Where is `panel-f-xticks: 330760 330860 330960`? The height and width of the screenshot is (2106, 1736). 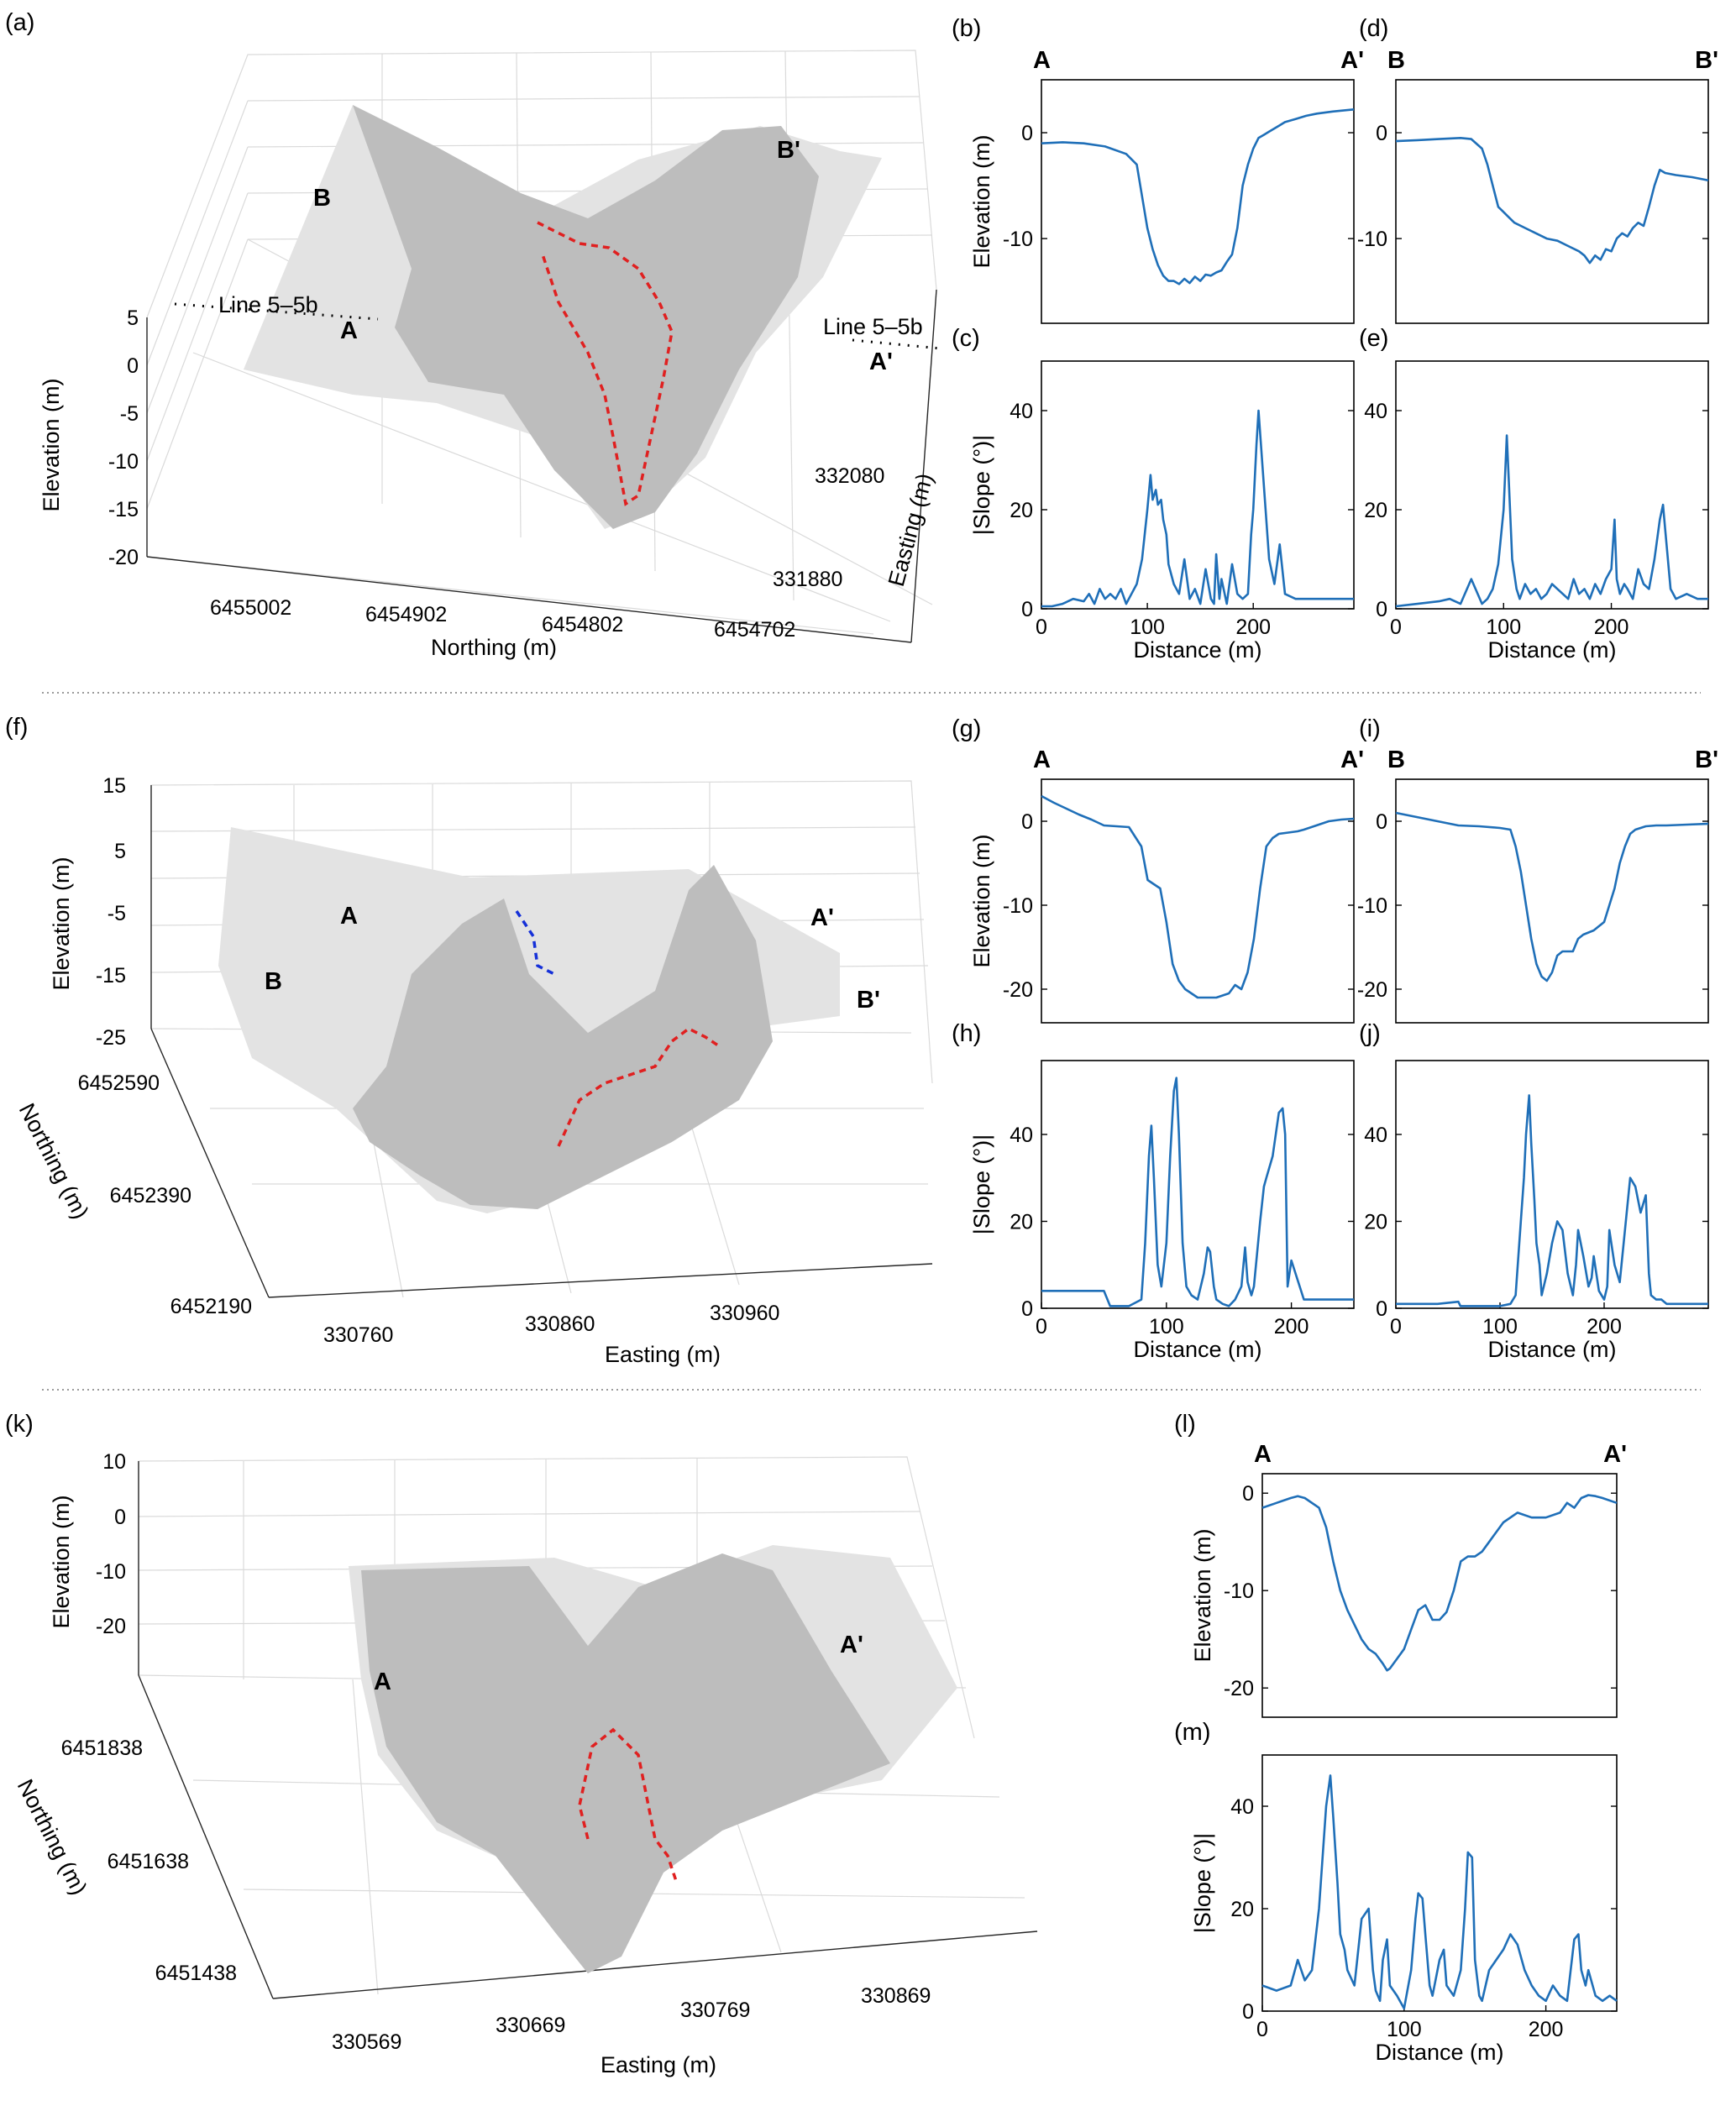 panel-f-xticks: 330760 330860 330960 is located at coordinates (551, 1324).